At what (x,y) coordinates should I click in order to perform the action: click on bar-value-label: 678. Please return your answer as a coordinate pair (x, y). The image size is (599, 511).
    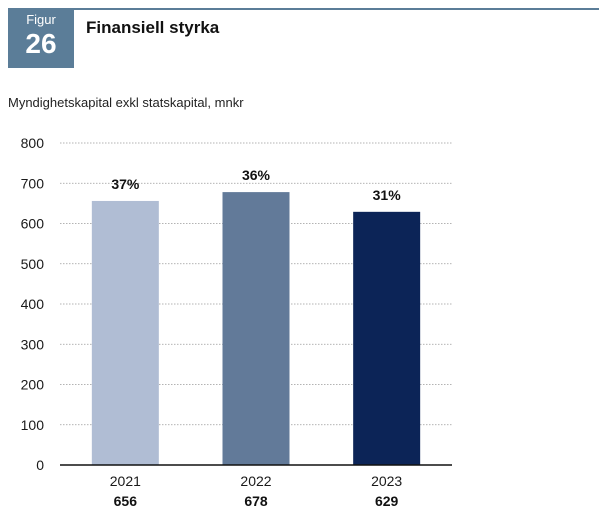
    Looking at the image, I should click on (256, 501).